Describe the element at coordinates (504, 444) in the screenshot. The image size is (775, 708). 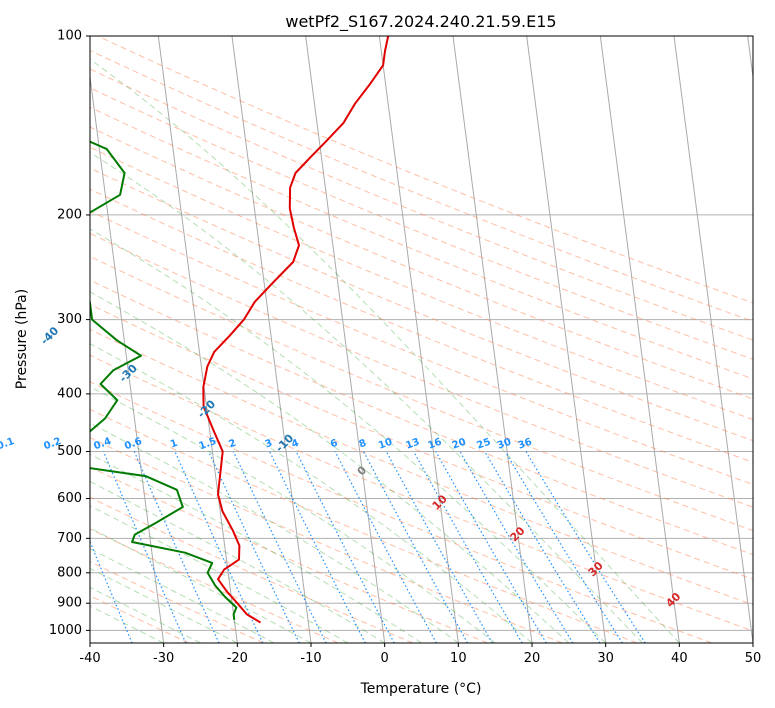
I see `mixing-ratio-label: 30` at that location.